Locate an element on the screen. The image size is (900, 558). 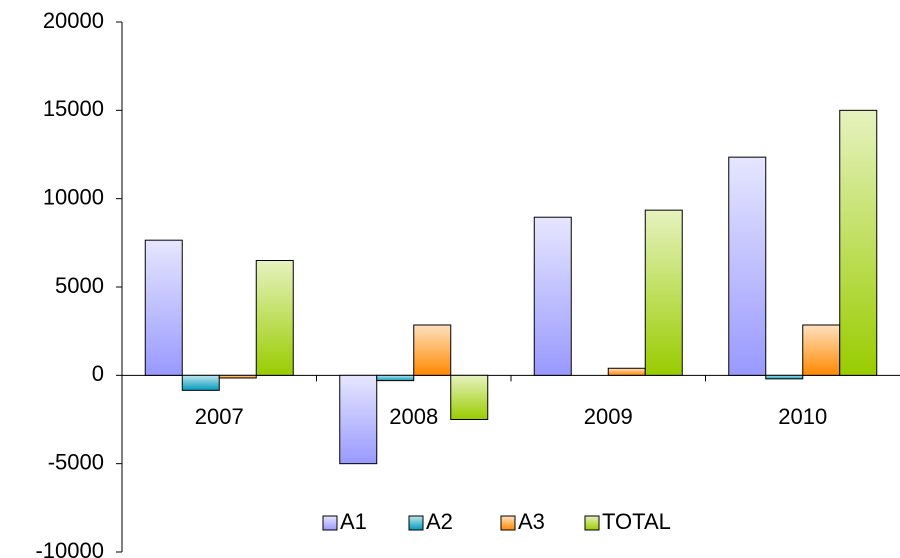
y-tick-label: 5000 is located at coordinates (79, 285).